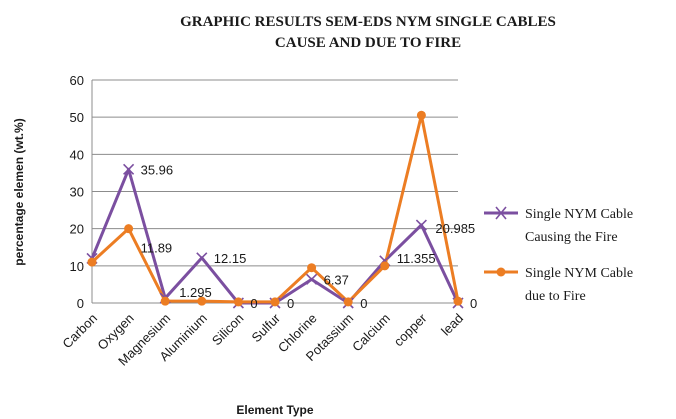  What do you see at coordinates (77, 80) in the screenshot?
I see `y-tick-label: 60` at bounding box center [77, 80].